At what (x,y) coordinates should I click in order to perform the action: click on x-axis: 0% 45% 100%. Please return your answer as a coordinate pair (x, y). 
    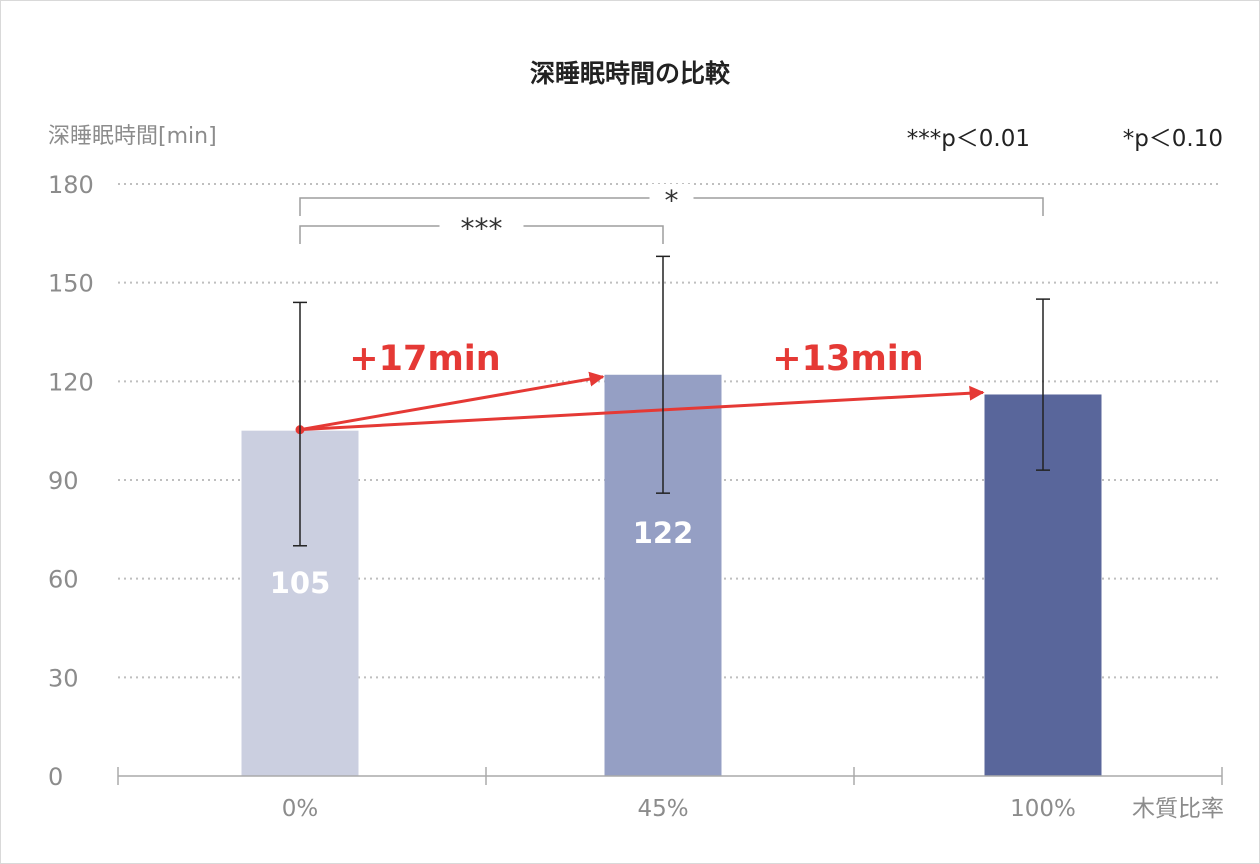
    Looking at the image, I should click on (670, 794).